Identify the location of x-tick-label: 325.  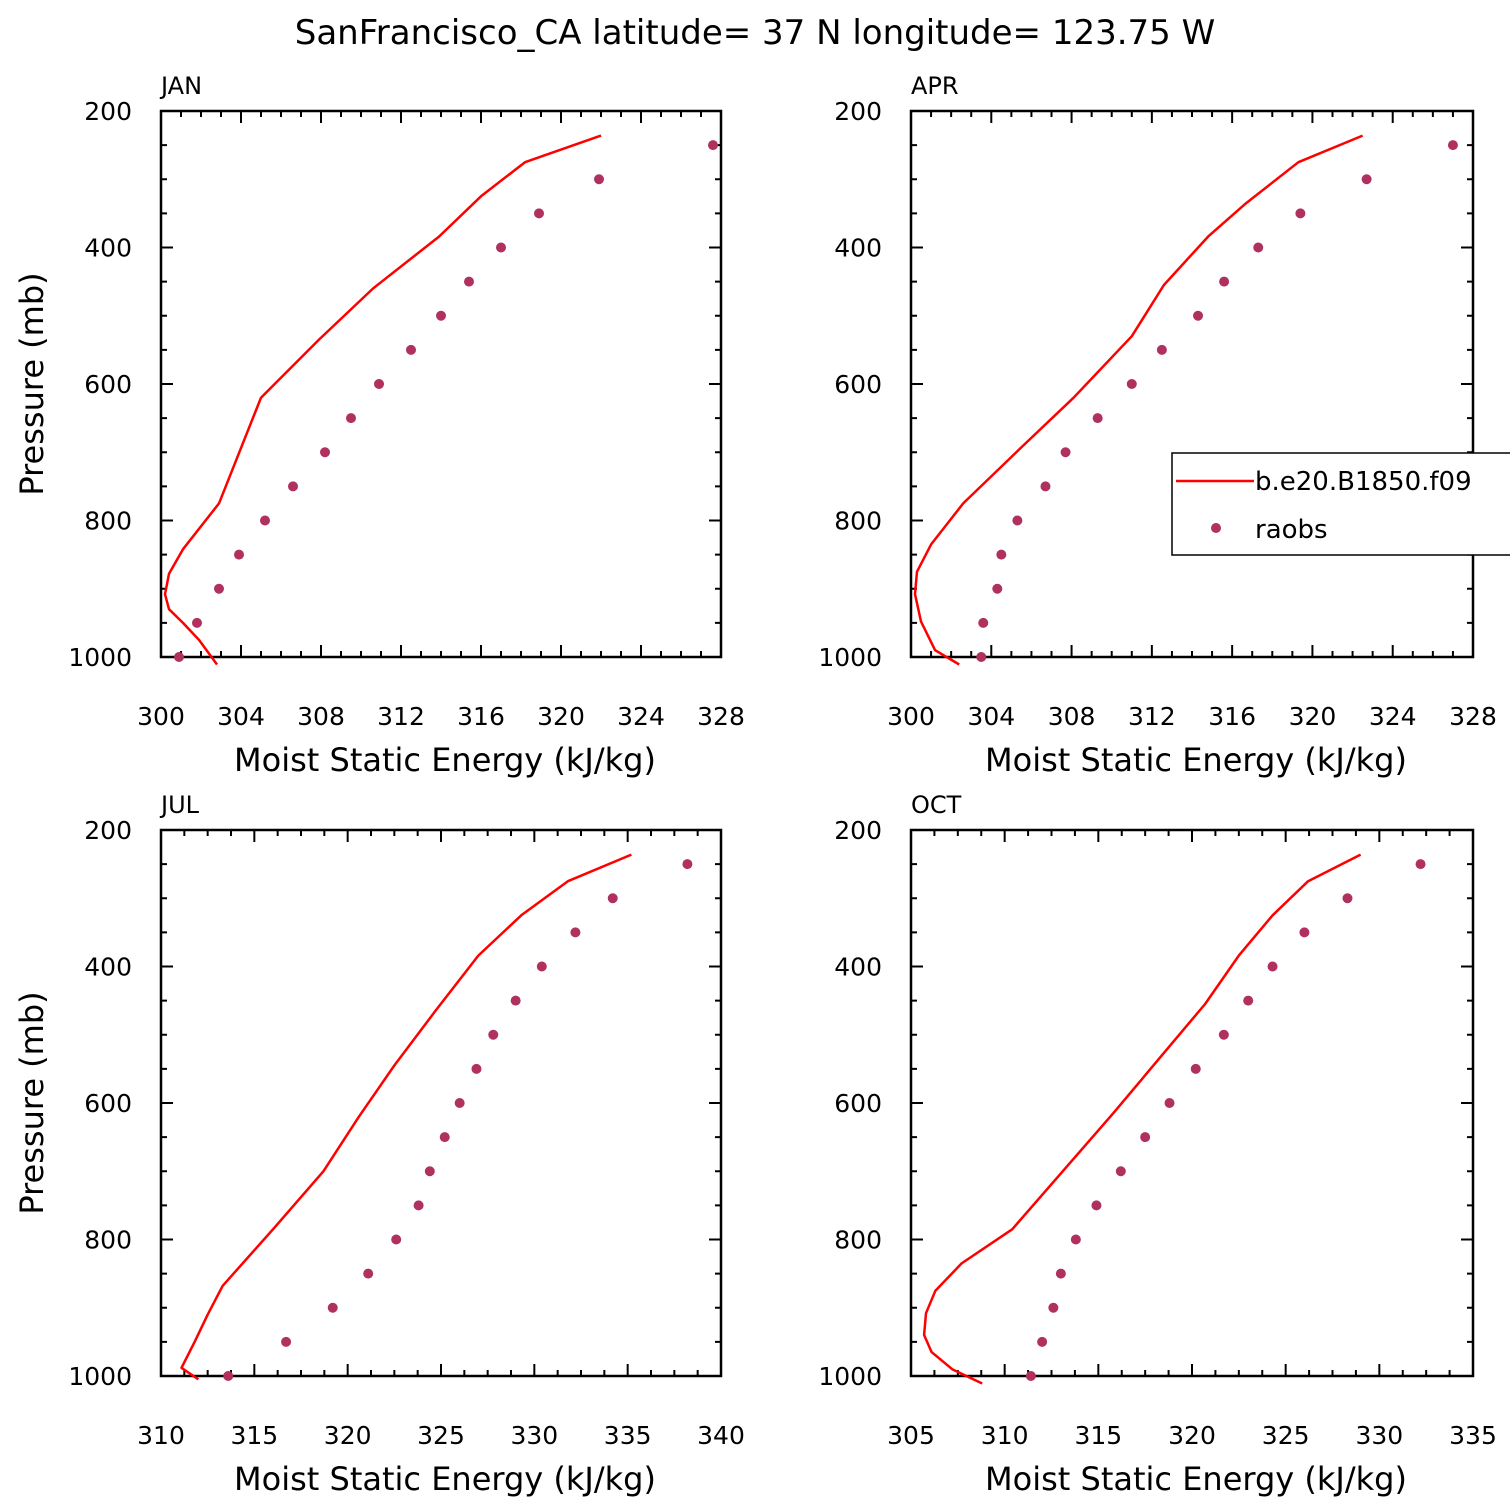
(1286, 1435).